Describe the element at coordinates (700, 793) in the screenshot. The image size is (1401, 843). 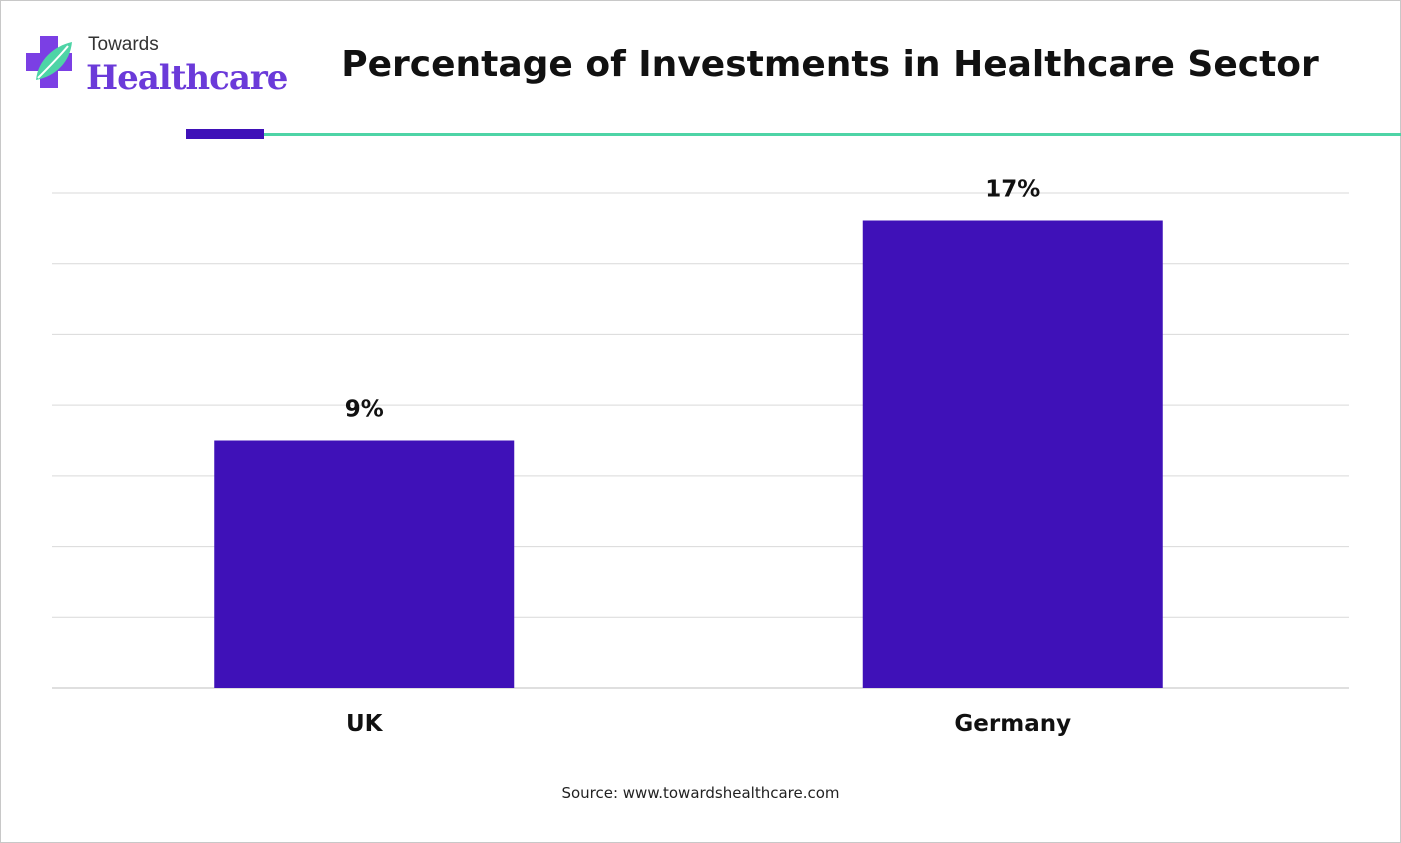
I see `source-note: Source: www.towardshealthcare.com` at that location.